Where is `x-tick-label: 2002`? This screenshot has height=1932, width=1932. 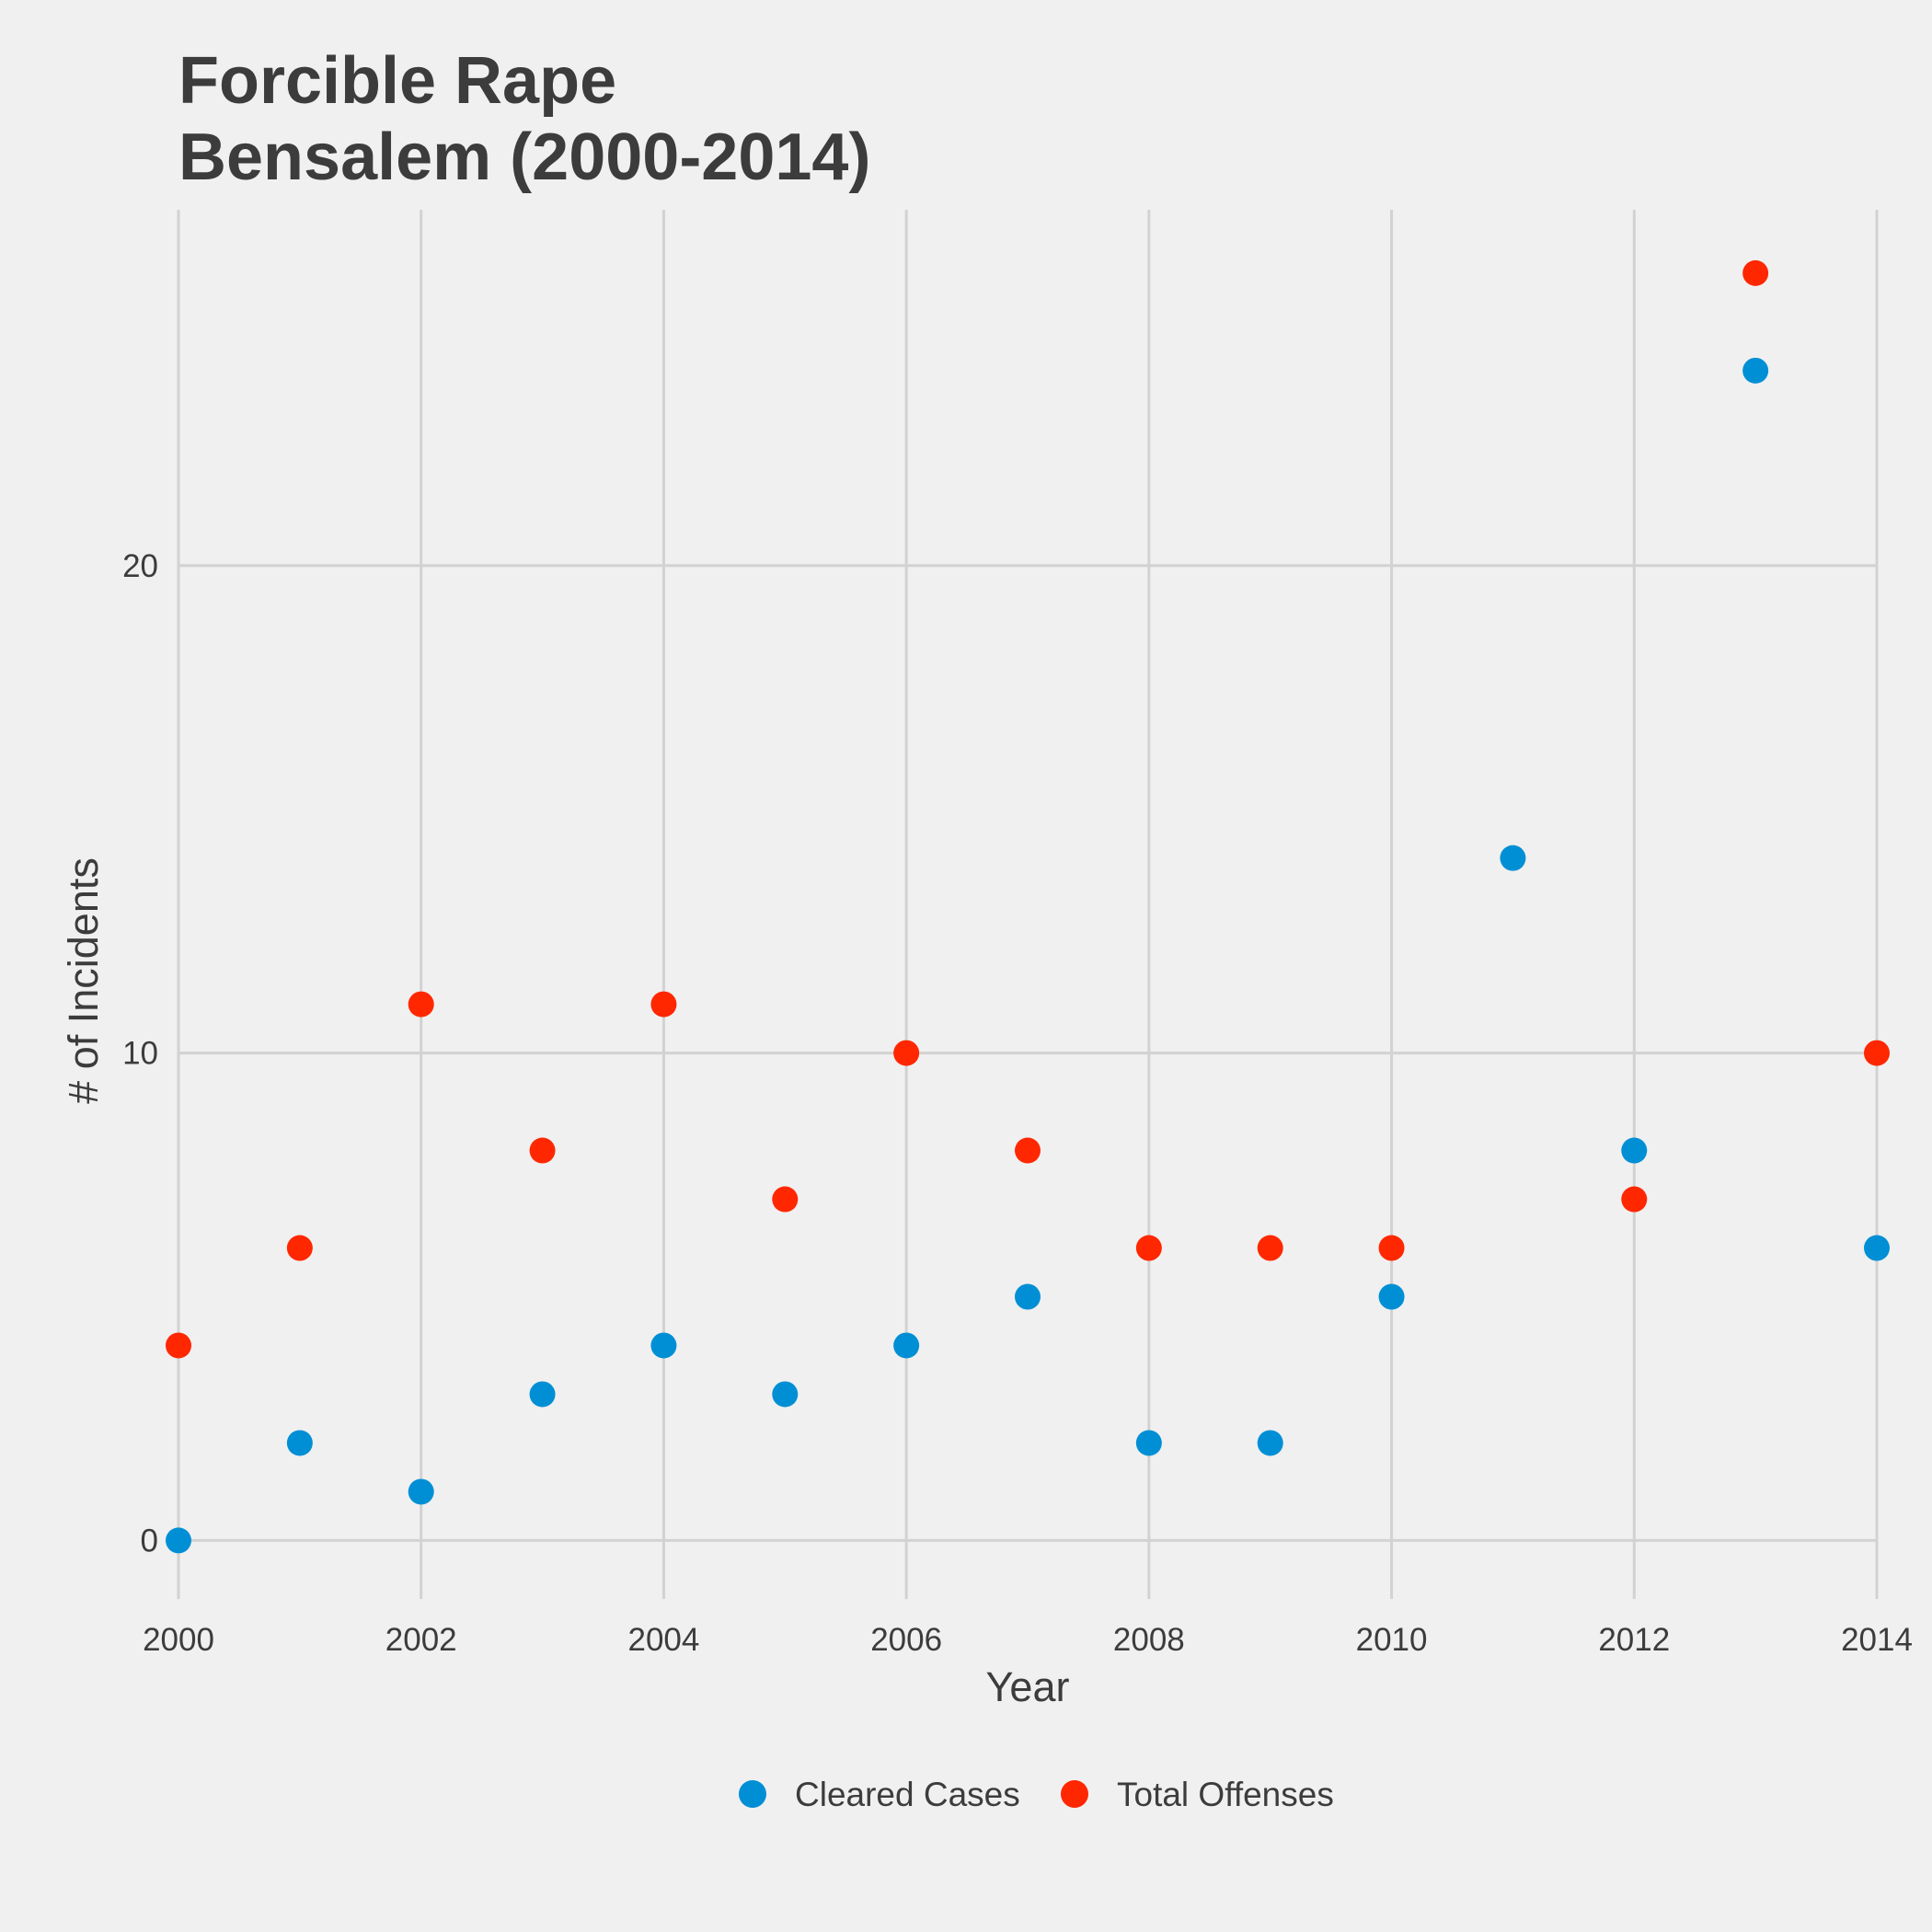 x-tick-label: 2002 is located at coordinates (421, 1640).